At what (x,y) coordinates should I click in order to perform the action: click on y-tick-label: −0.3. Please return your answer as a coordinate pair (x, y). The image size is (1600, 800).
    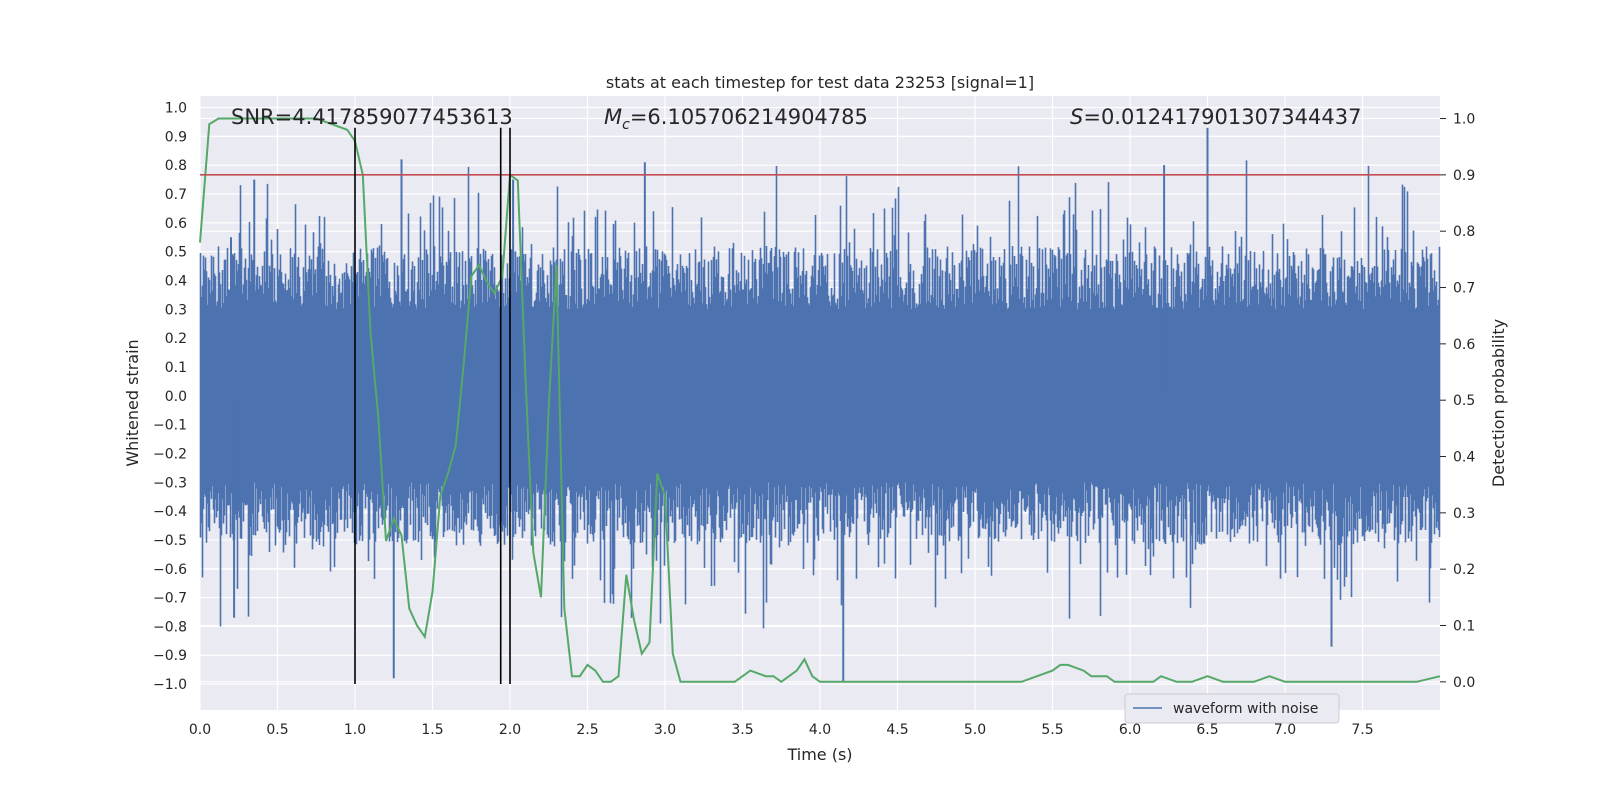
    Looking at the image, I should click on (170, 483).